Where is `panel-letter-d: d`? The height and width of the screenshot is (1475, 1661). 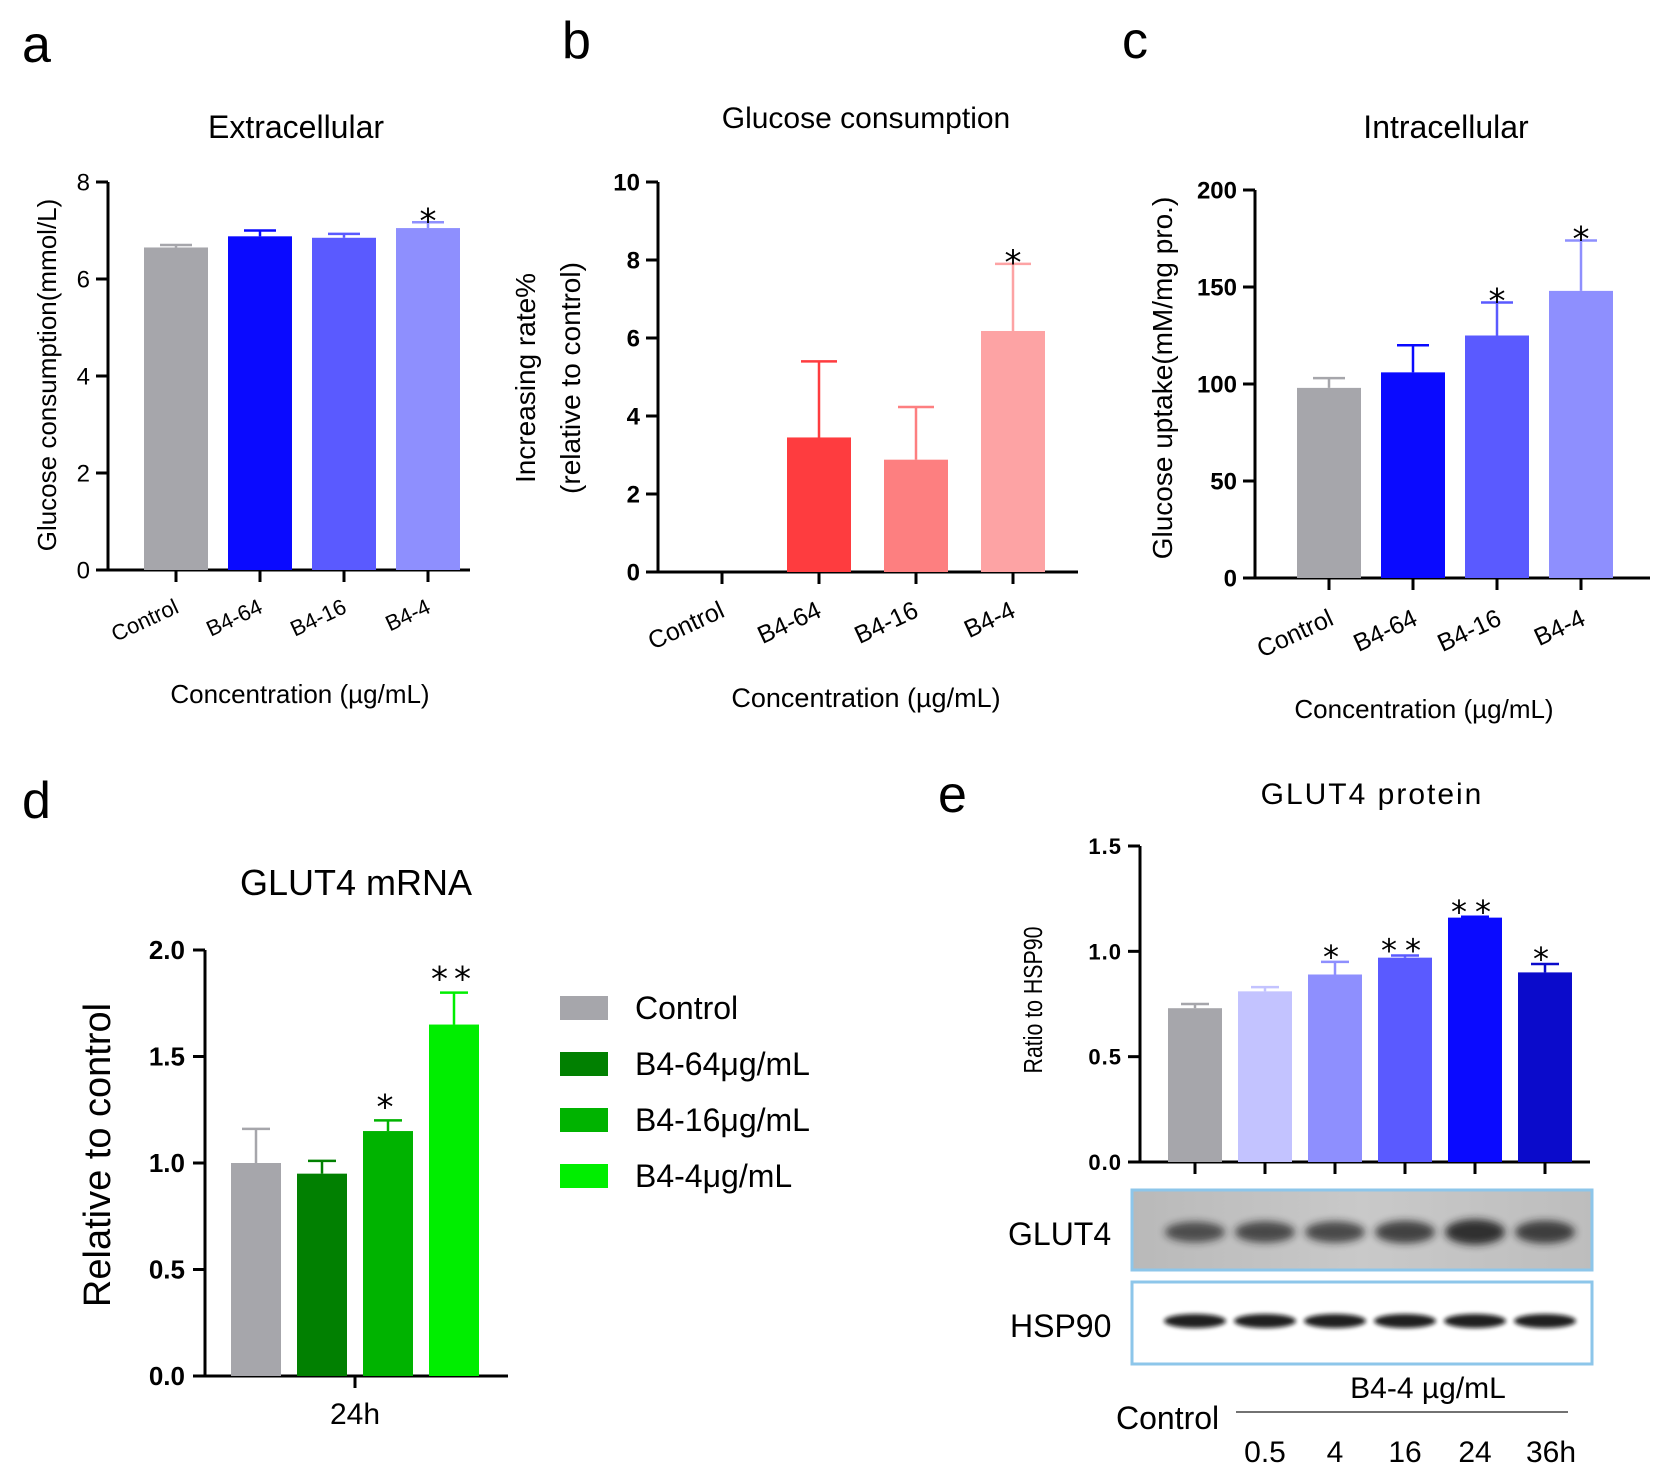
panel-letter-d: d is located at coordinates (36, 801).